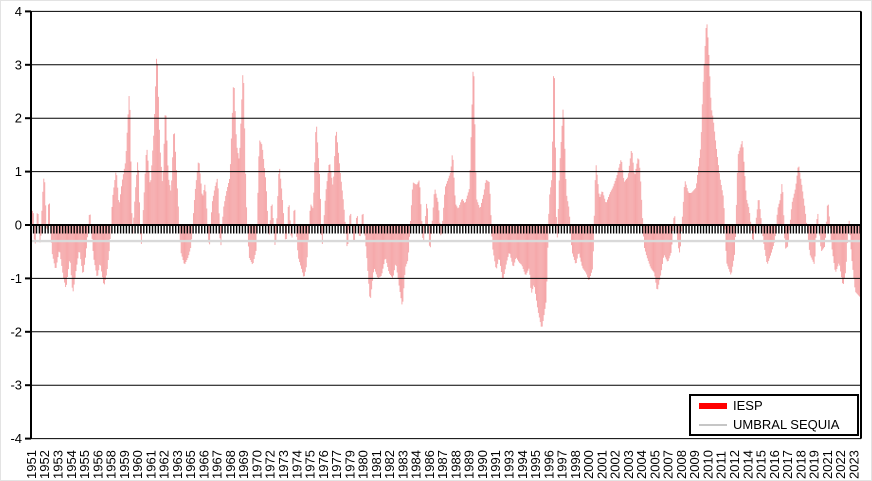 This screenshot has width=872, height=481. Describe the element at coordinates (734, 464) in the screenshot. I see `x-axis-label: 2012` at that location.